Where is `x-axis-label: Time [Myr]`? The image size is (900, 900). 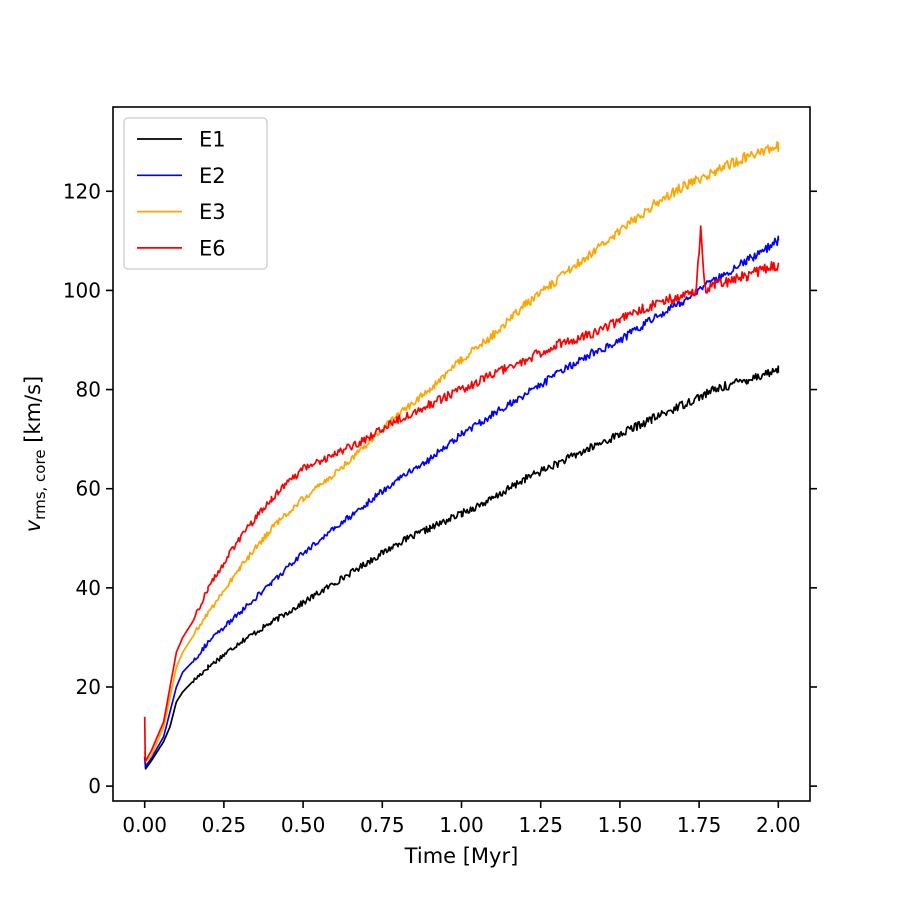 x-axis-label: Time [Myr] is located at coordinates (461, 856).